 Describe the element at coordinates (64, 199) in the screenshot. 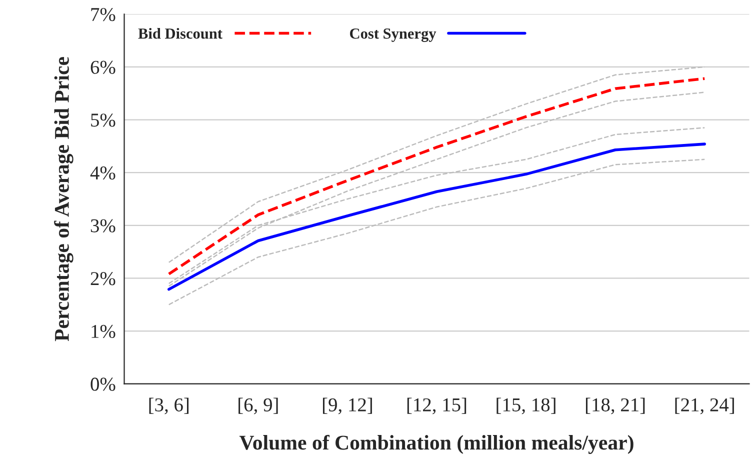

I see `y-axis-title: Percentage of Average Bid Price` at that location.